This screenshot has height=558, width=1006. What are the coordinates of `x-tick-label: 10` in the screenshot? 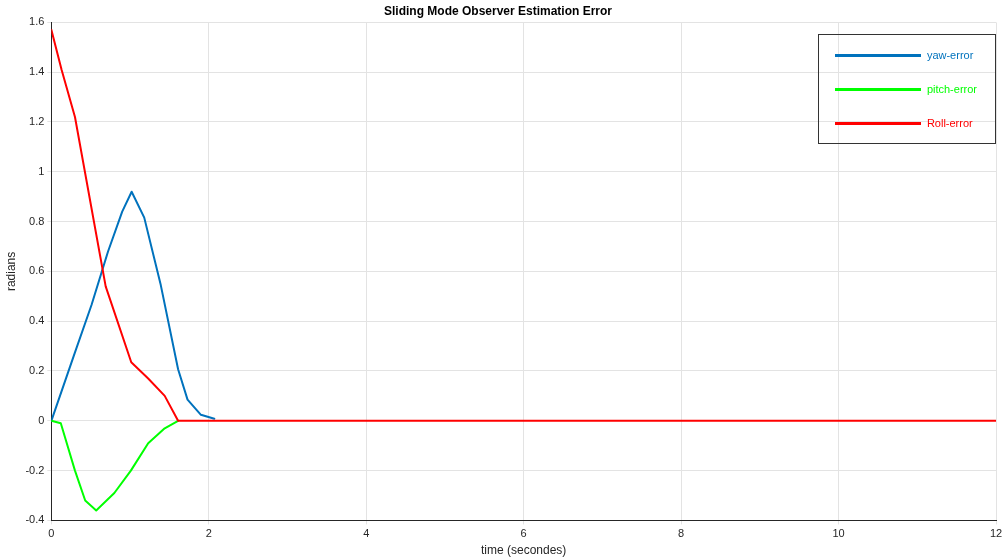 It's located at (838, 533).